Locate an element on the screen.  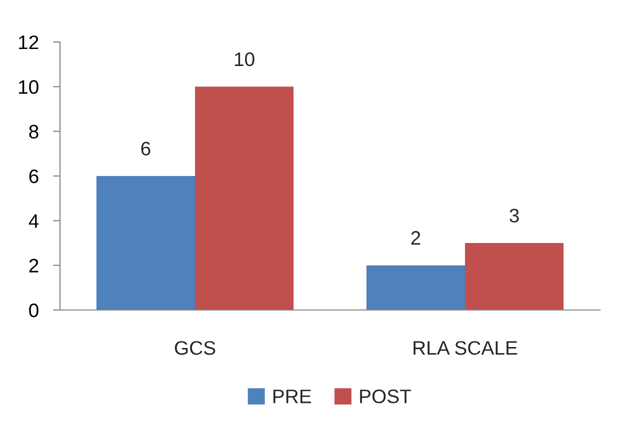
y-tick-label: 2 is located at coordinates (33, 265).